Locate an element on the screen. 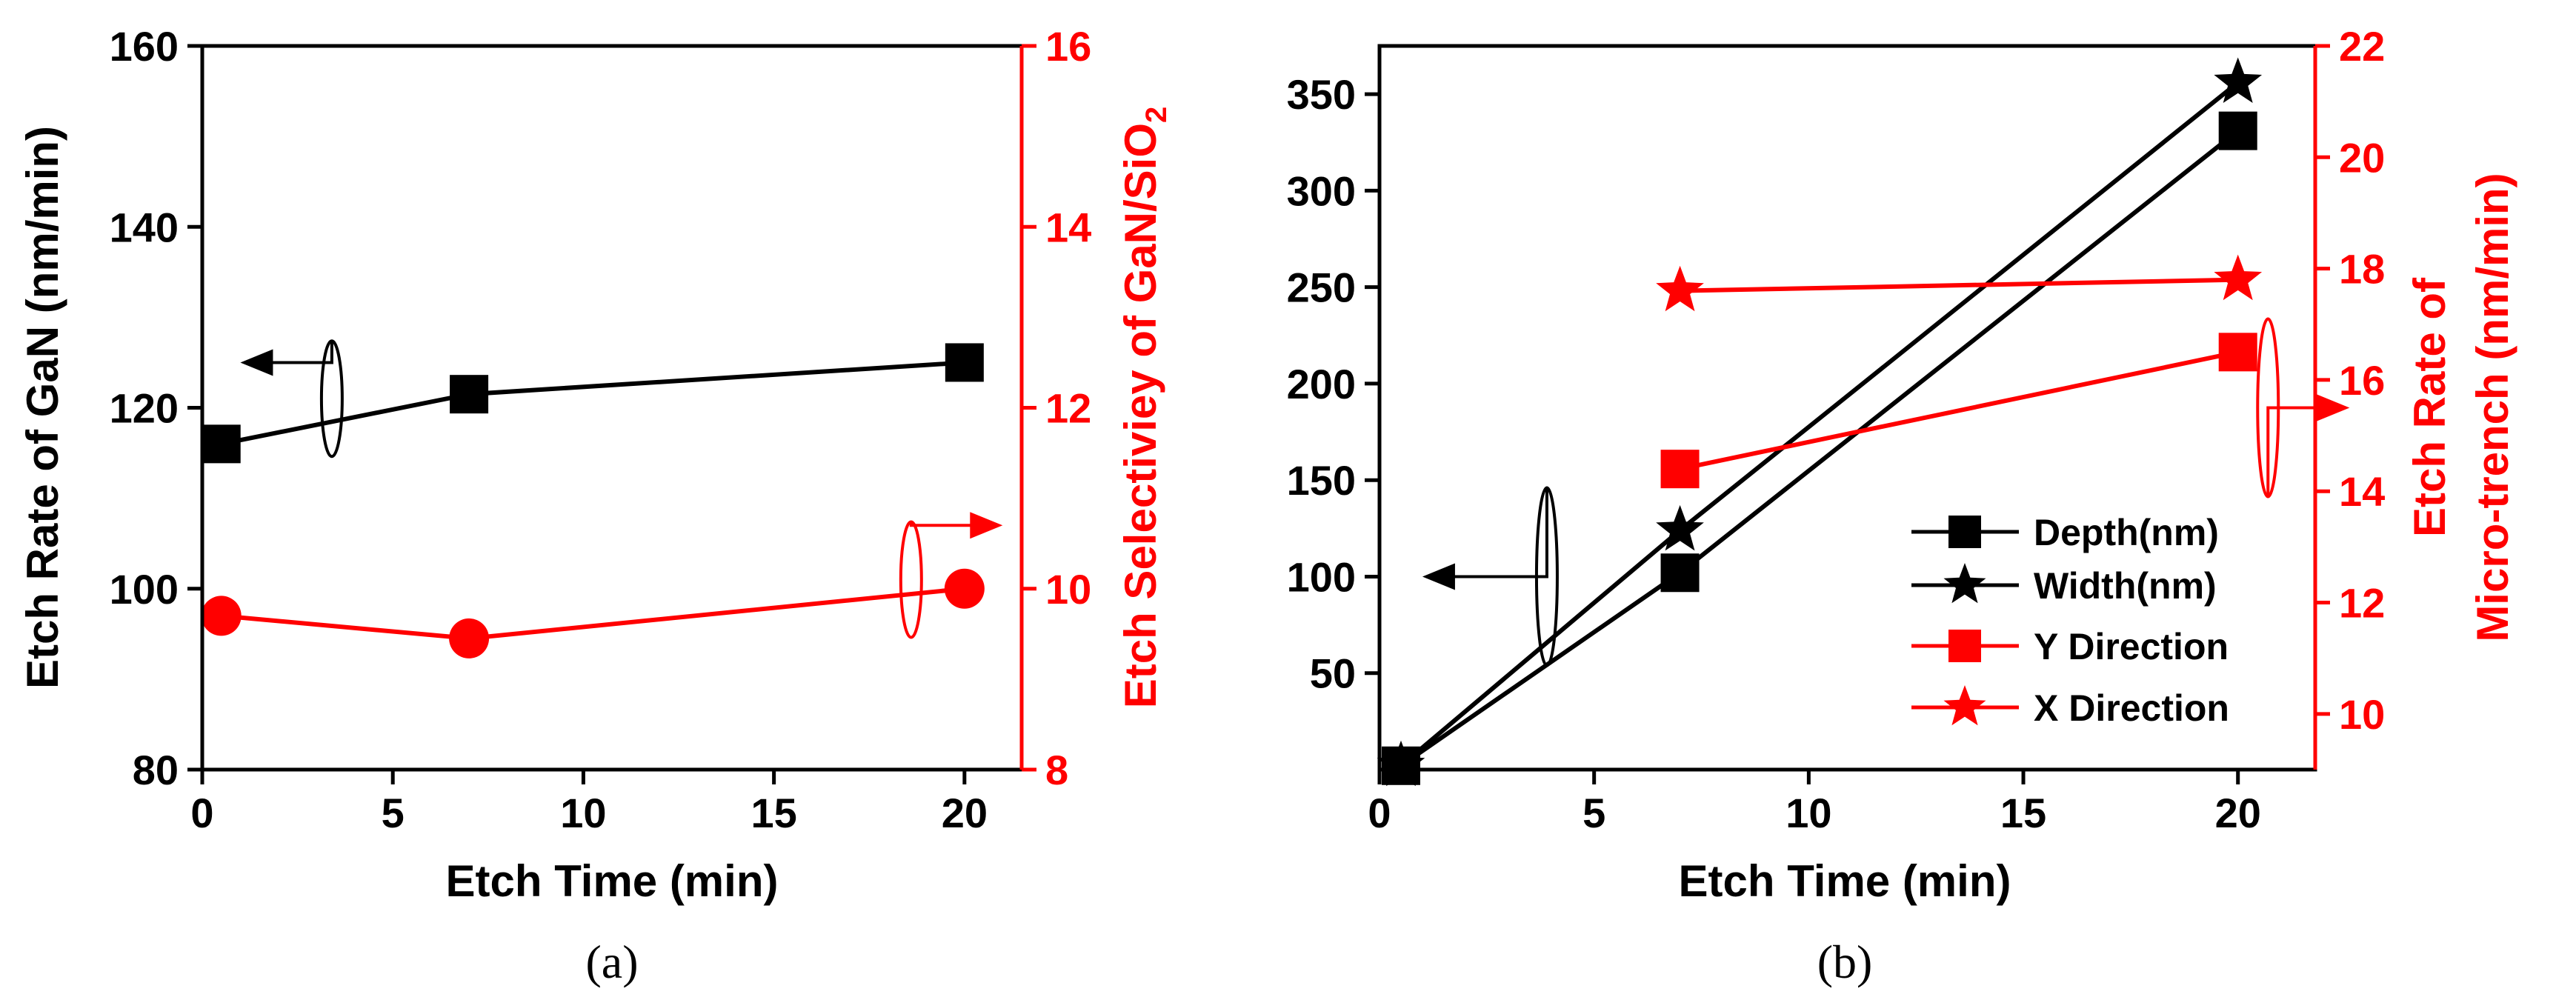 This screenshot has width=2576, height=997. panel-a-right-axis-title: Etch Selectiviey of GaN/SiO2 is located at coordinates (1144, 408).